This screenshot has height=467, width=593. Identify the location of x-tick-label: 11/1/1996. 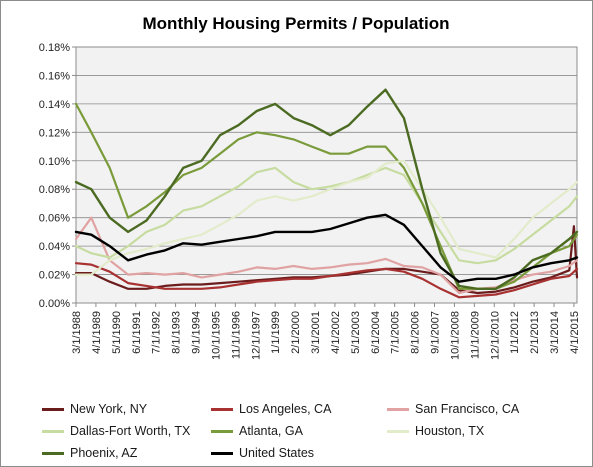
(236, 335).